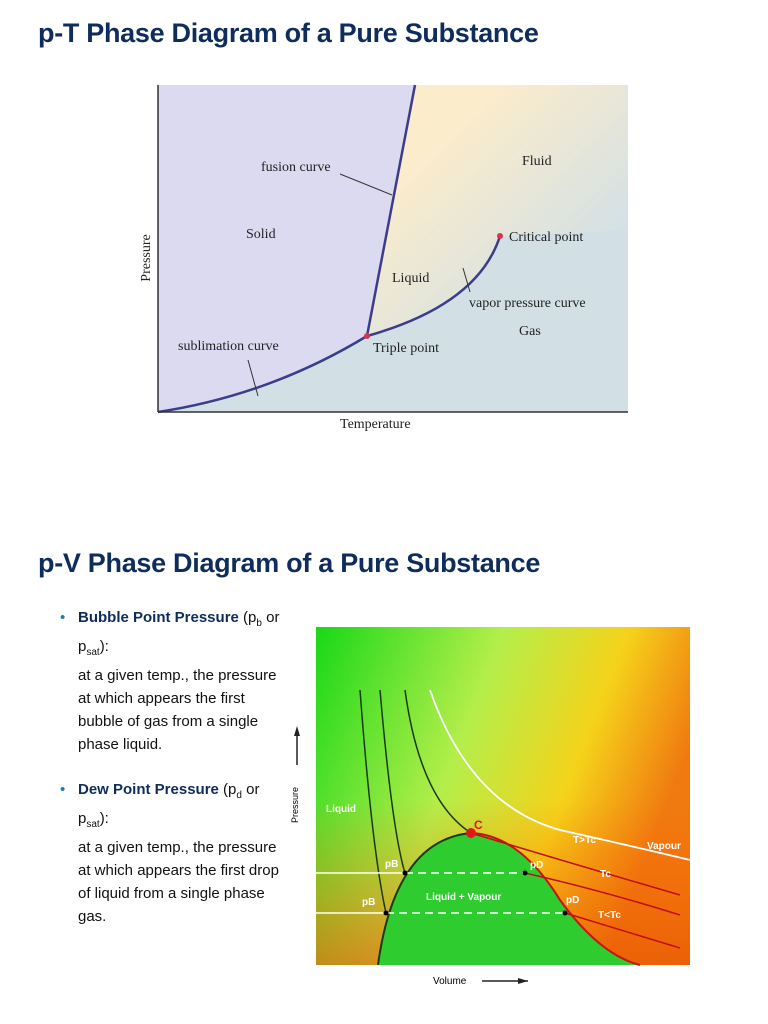  I want to click on bubble-curve, so click(424, 899).